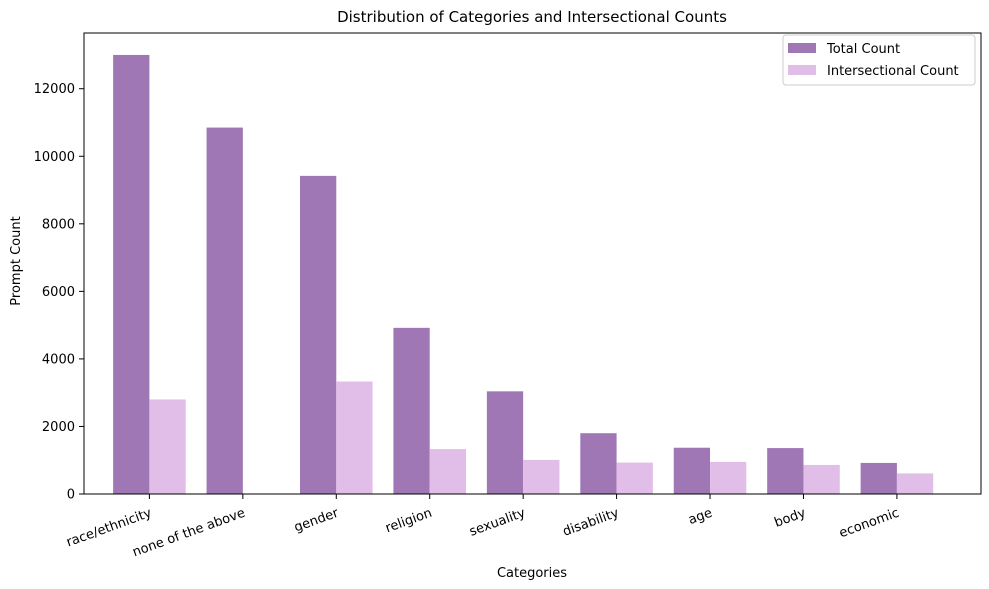 Image resolution: width=989 pixels, height=589 pixels. What do you see at coordinates (802, 48) in the screenshot?
I see `legend-swatch-total` at bounding box center [802, 48].